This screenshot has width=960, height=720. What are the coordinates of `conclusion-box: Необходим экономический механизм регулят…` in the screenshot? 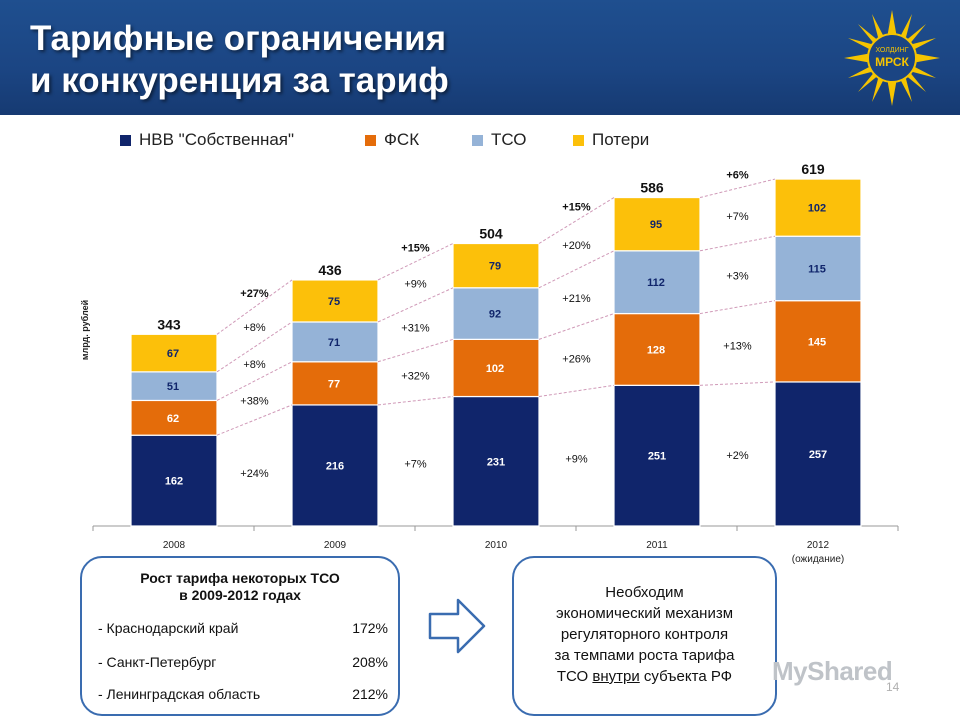 It's located at (644, 636).